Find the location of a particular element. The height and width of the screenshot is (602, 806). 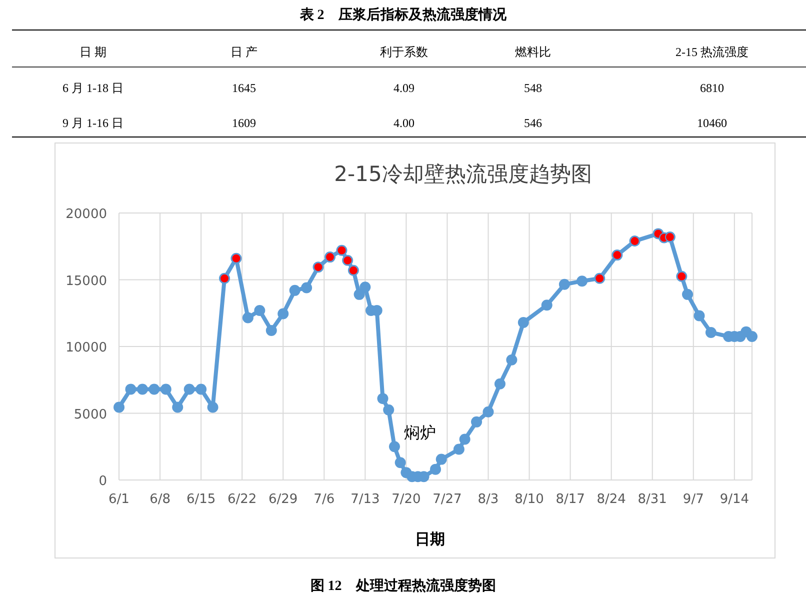

category-label: 利于系数 is located at coordinates (404, 52).